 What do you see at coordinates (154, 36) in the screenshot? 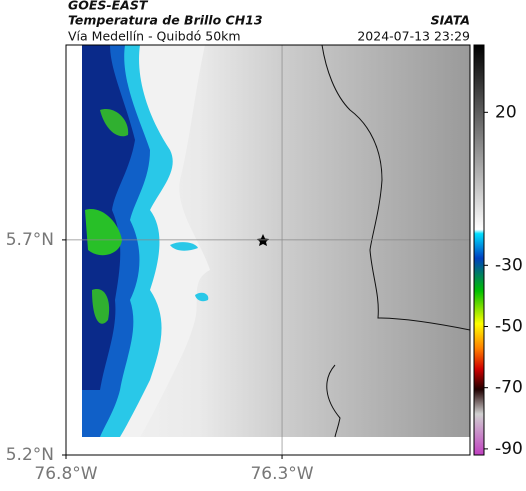
I see `route: Vía Medellín - Quibdó 50km` at bounding box center [154, 36].